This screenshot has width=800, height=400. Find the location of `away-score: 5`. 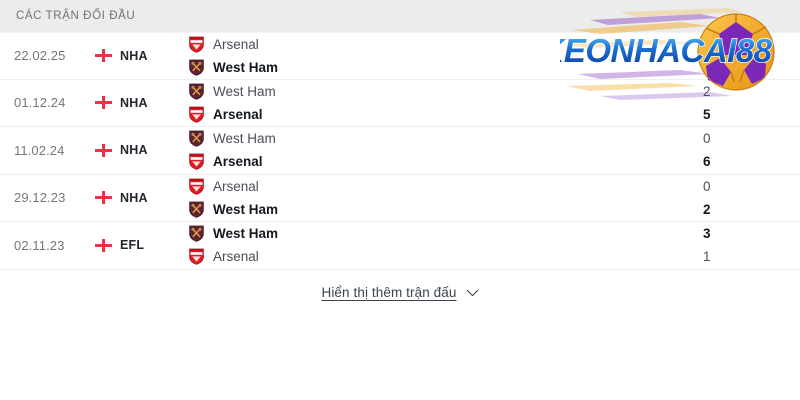

away-score: 5 is located at coordinates (707, 114).